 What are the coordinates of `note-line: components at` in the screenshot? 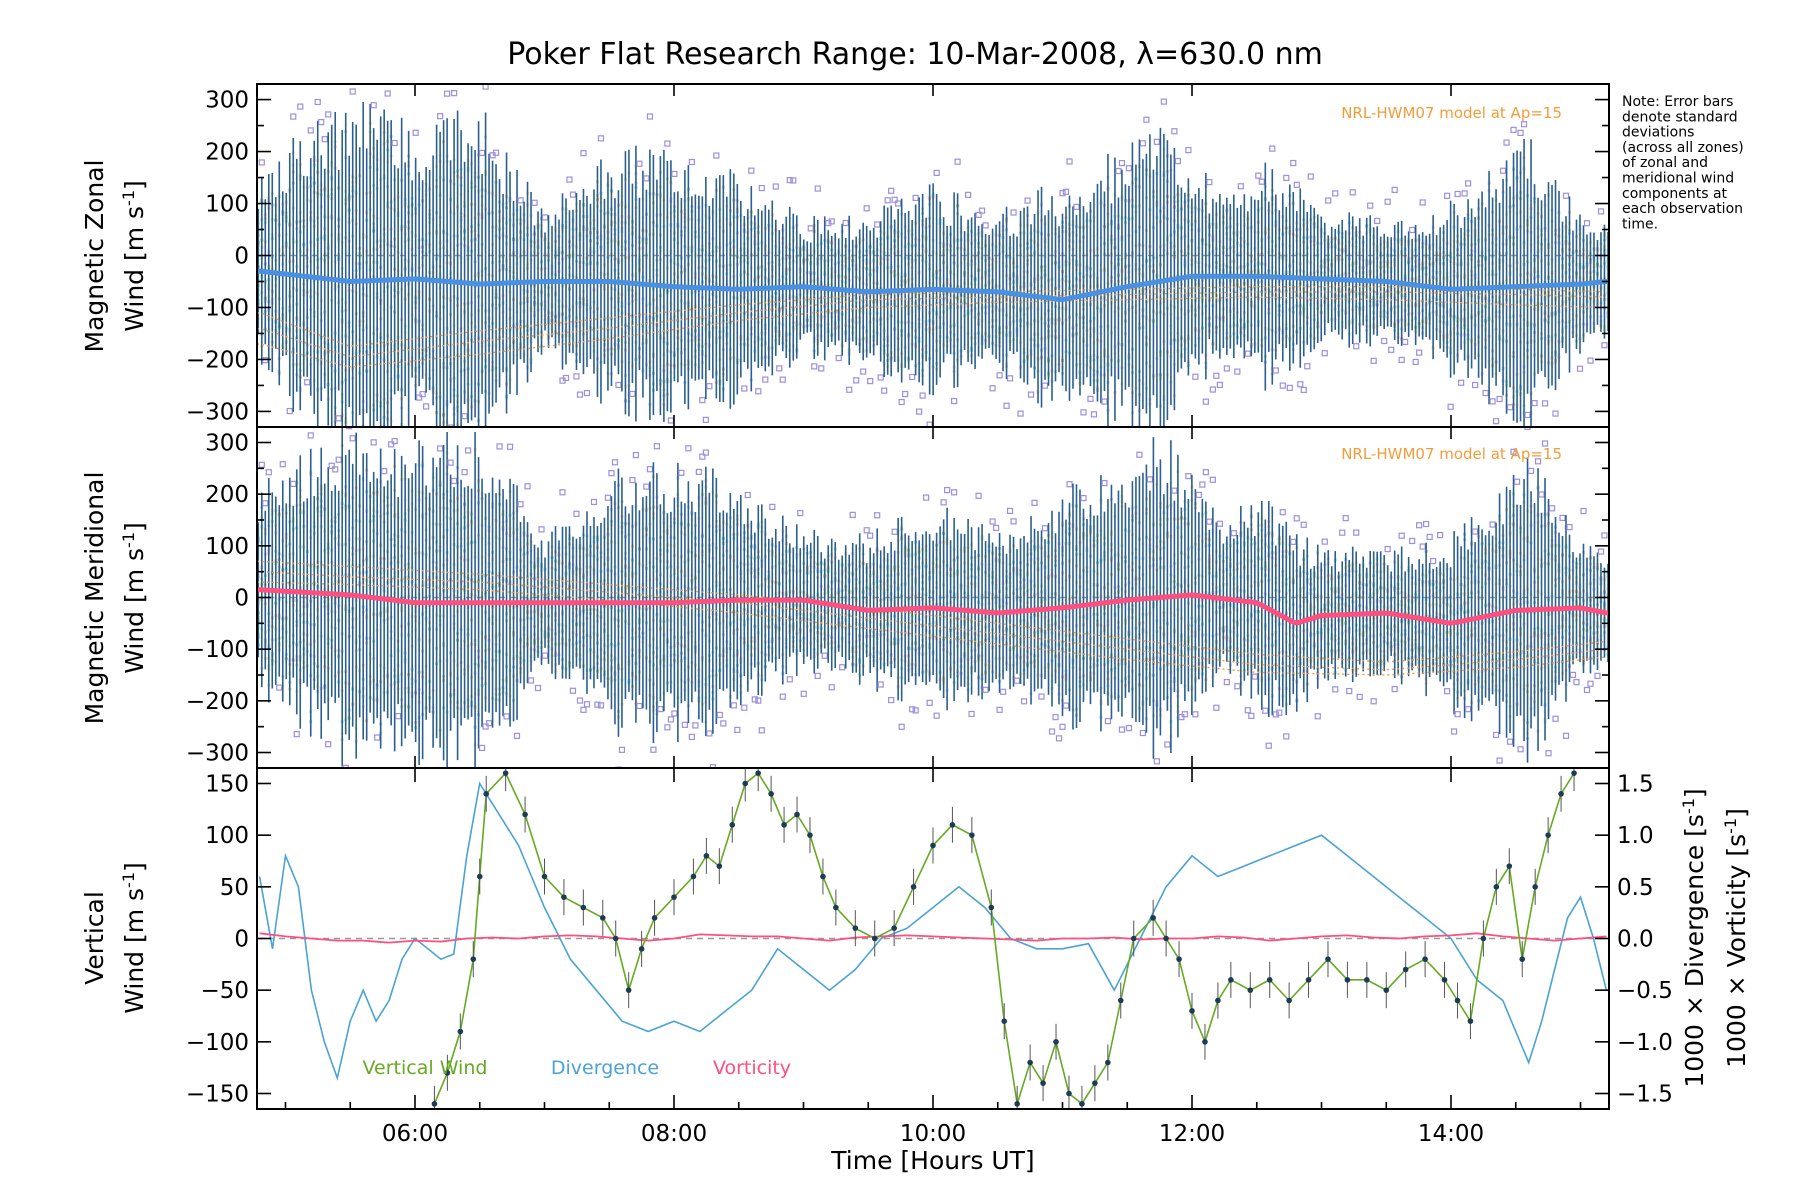 It's located at (1675, 194).